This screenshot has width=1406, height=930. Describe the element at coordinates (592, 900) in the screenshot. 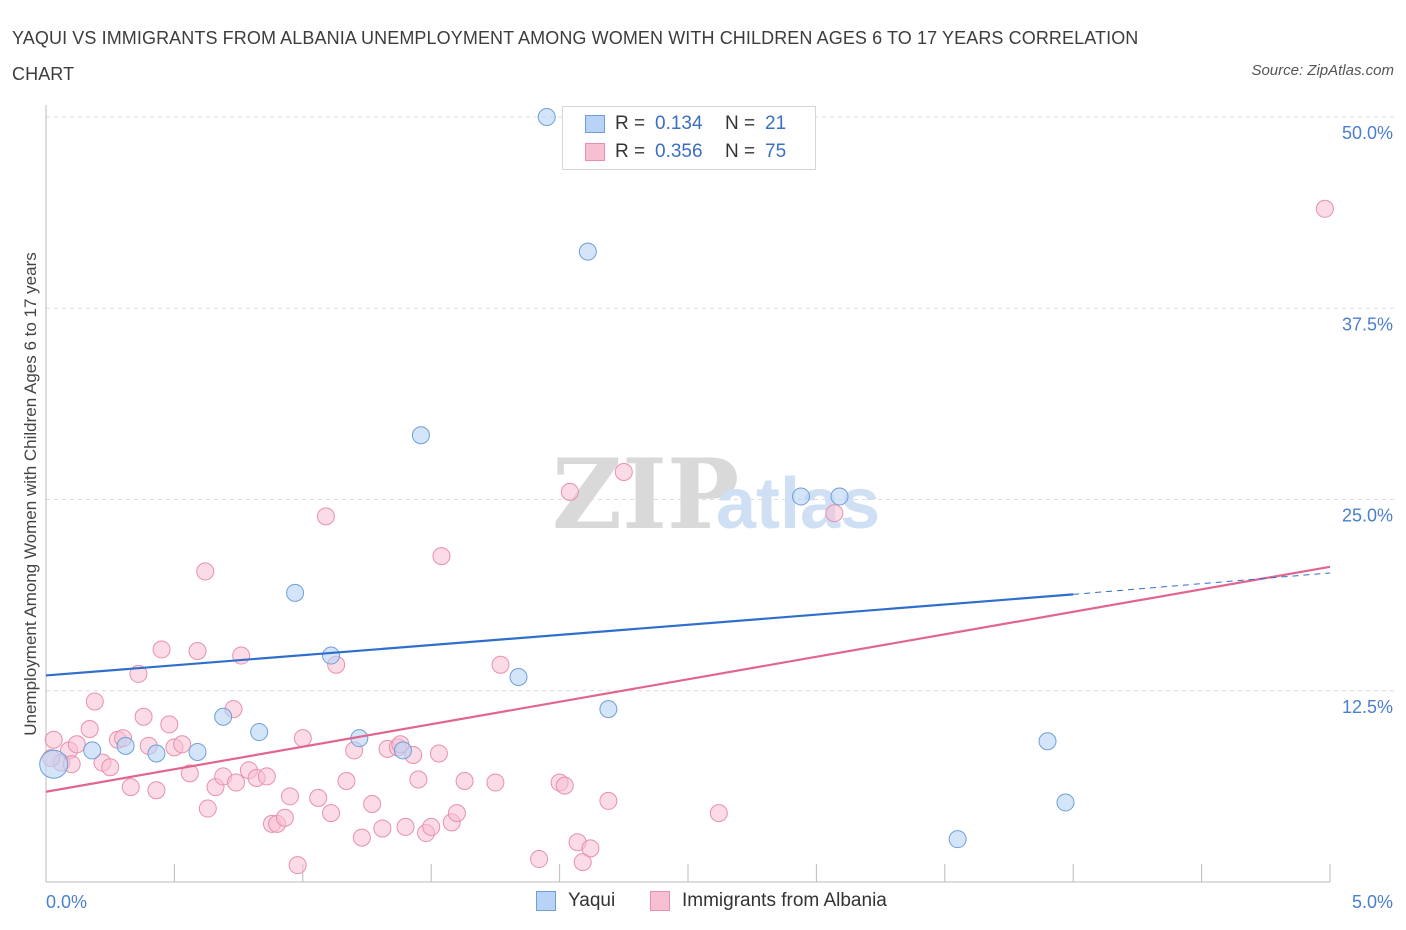

I see `legend-label-yaqui: Yaqui` at that location.